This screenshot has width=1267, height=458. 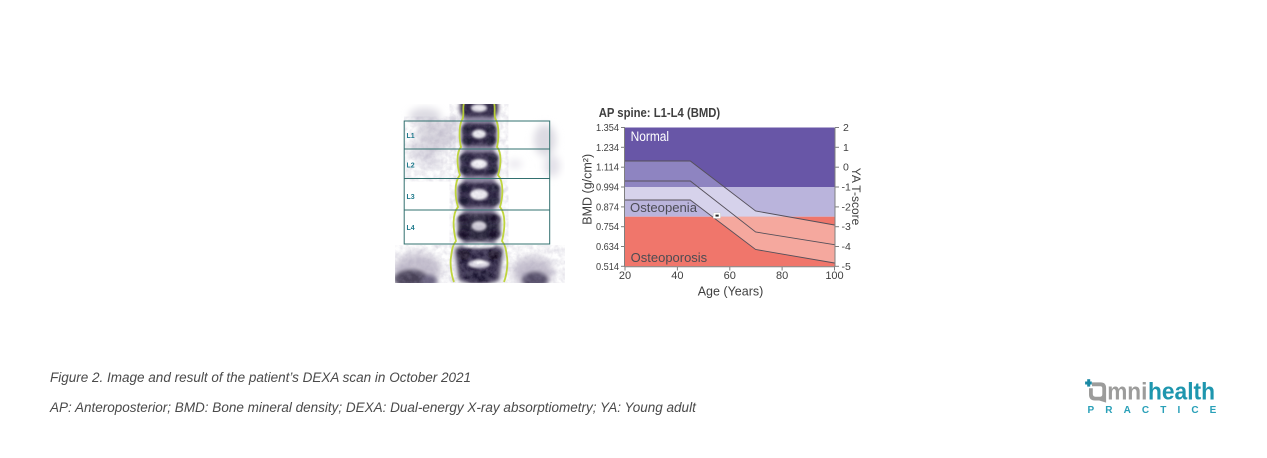 What do you see at coordinates (607, 128) in the screenshot?
I see `svg-text: 1.354` at bounding box center [607, 128].